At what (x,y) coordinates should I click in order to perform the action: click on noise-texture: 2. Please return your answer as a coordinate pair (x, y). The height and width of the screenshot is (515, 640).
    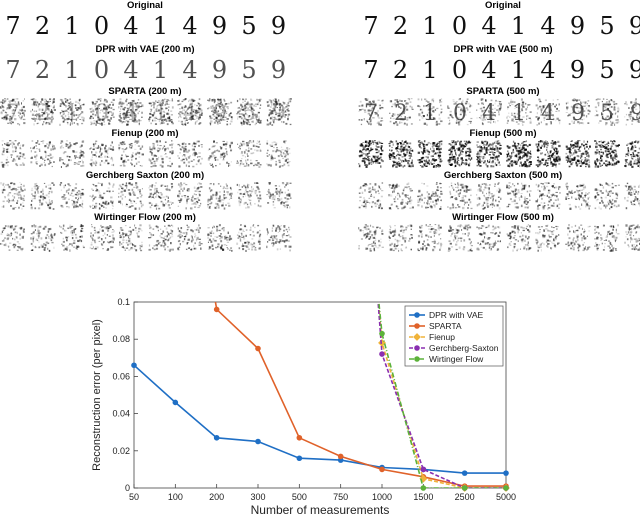
    Looking at the image, I should click on (401, 112).